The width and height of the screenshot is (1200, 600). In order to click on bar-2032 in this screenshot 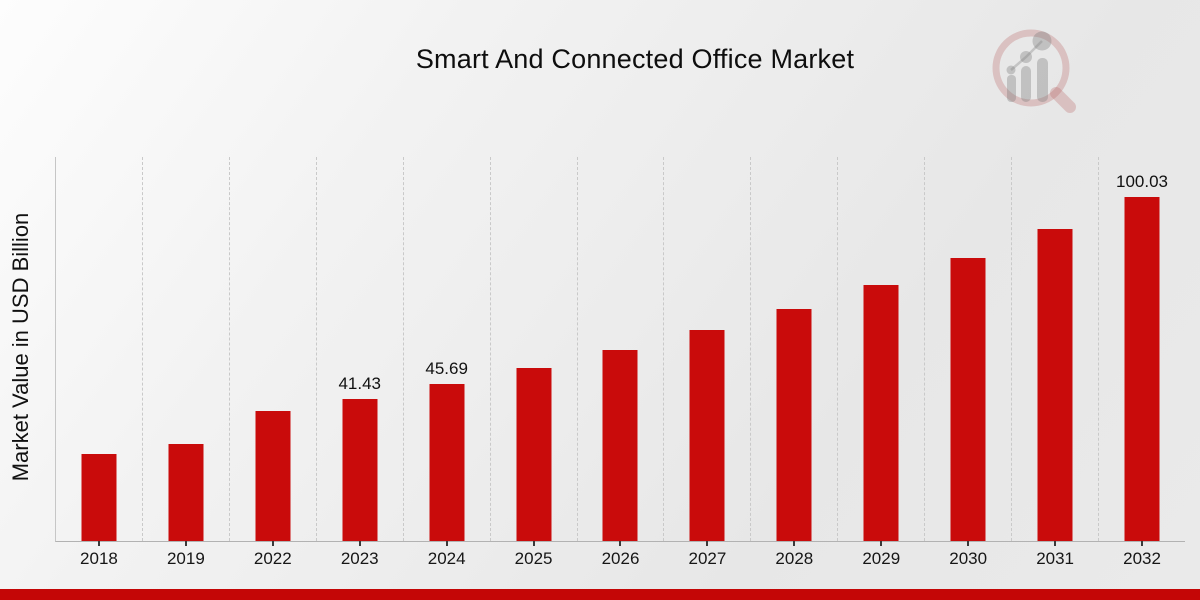, I will do `click(1142, 369)`.